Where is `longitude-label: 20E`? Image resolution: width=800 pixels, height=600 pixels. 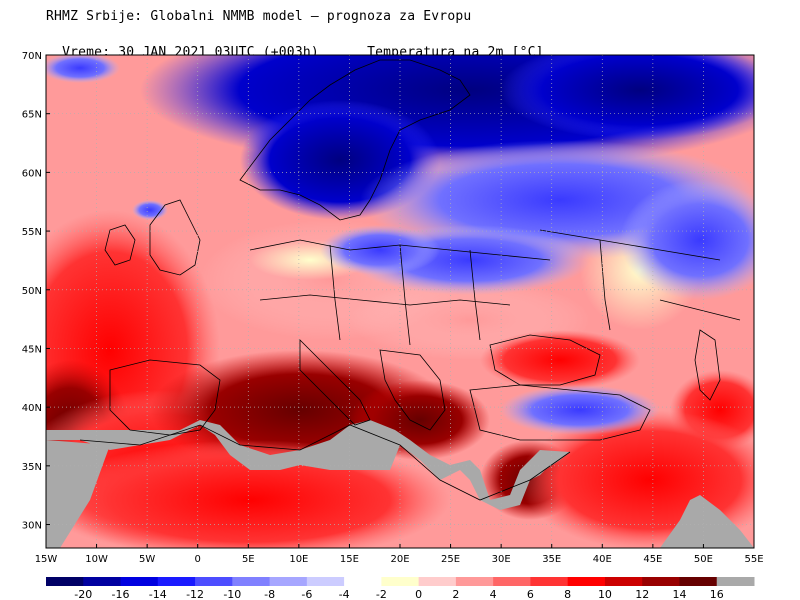 longitude-label: 20E is located at coordinates (399, 559).